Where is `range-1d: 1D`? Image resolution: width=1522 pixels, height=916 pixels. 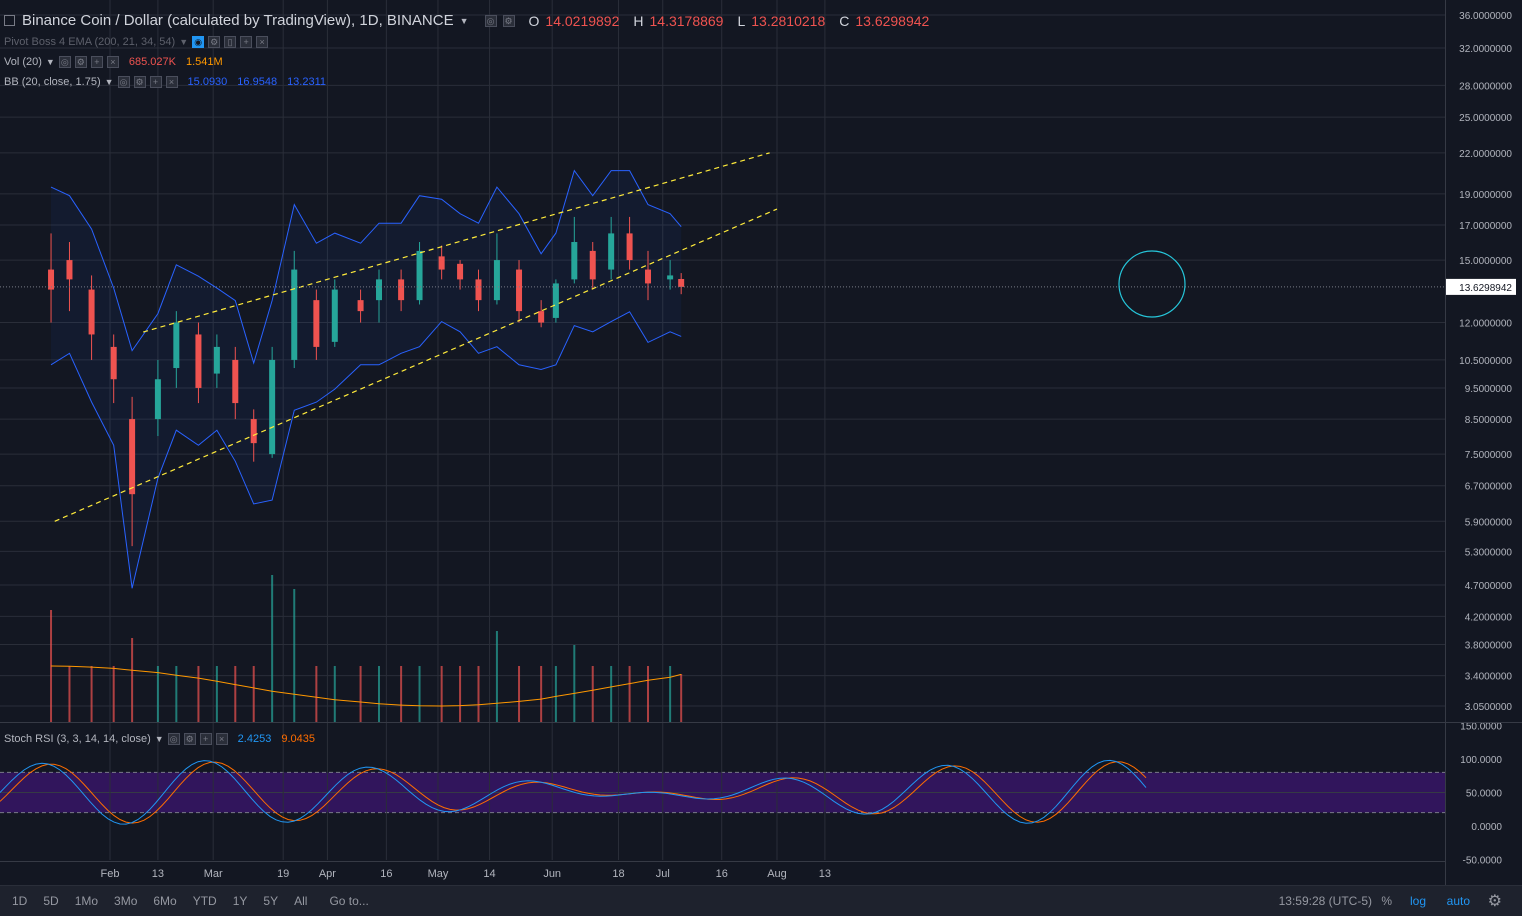 range-1d: 1D is located at coordinates (20, 901).